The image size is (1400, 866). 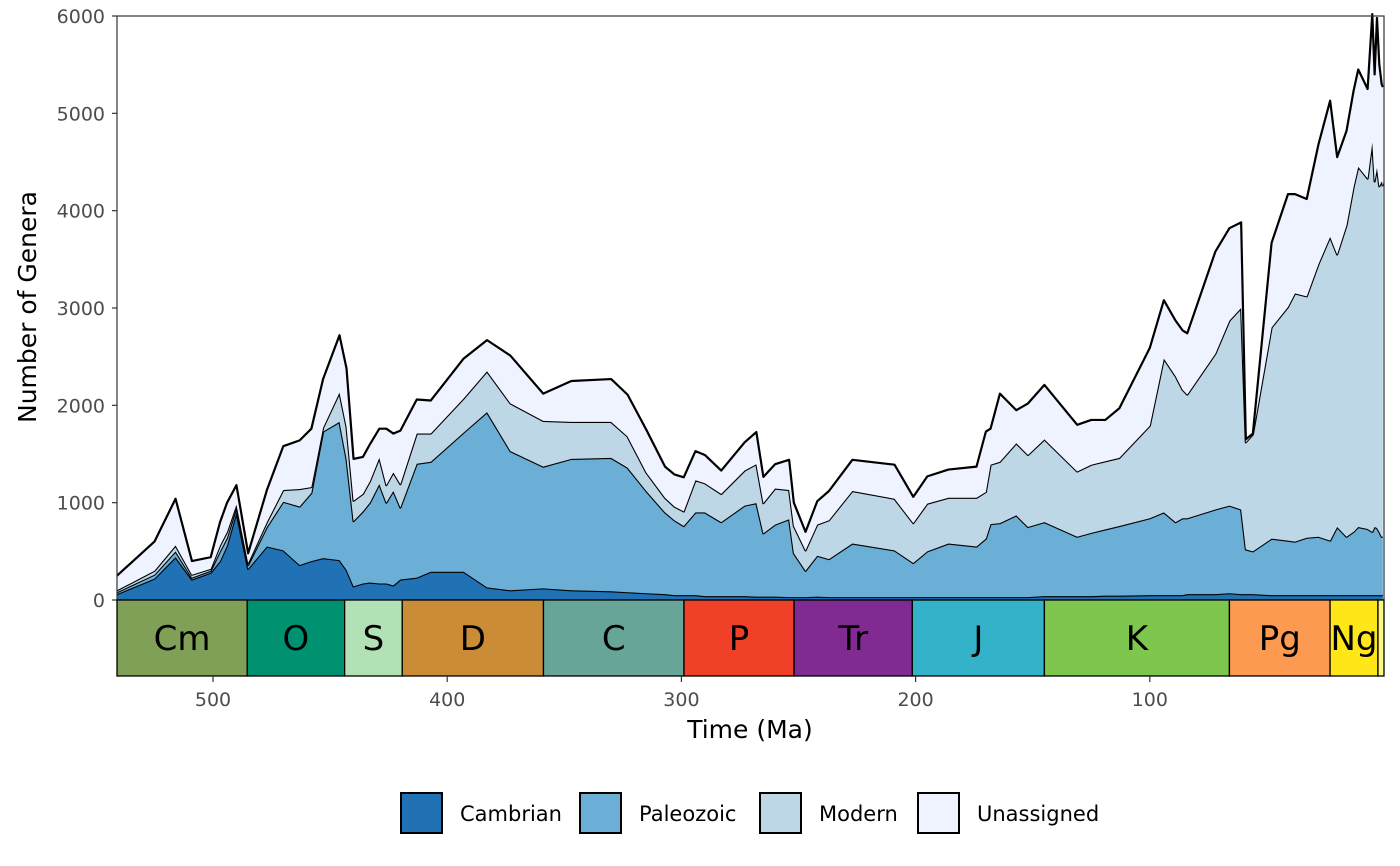 I want to click on period-k, so click(x=1137, y=638).